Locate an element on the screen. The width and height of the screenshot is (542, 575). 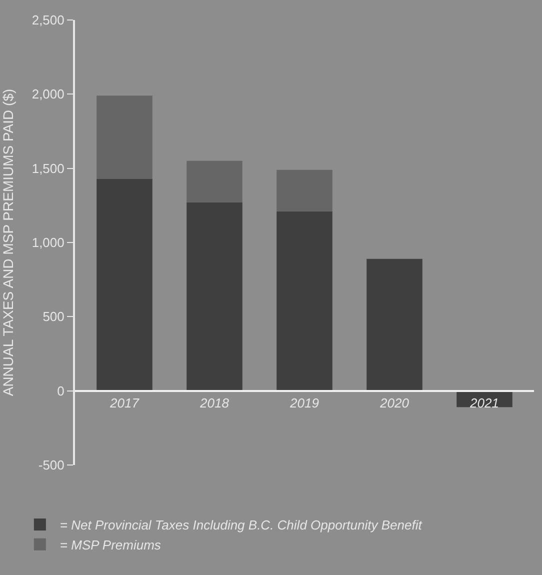
x-tick-label: 2017 is located at coordinates (124, 402).